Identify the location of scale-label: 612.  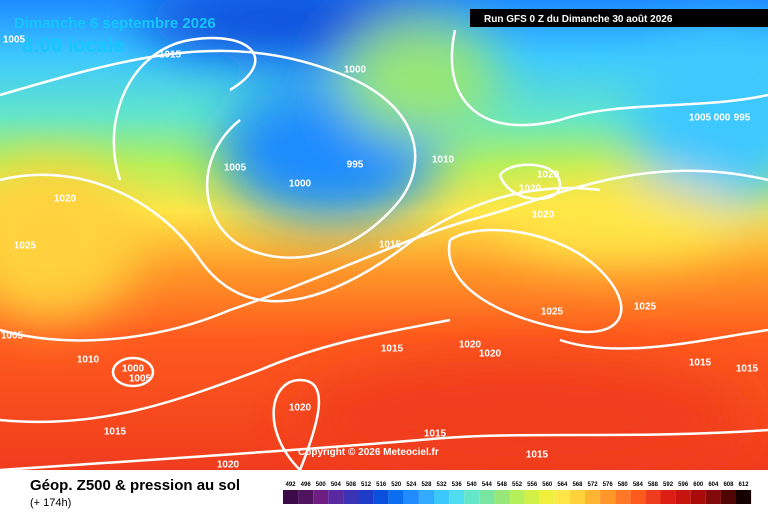
(744, 485).